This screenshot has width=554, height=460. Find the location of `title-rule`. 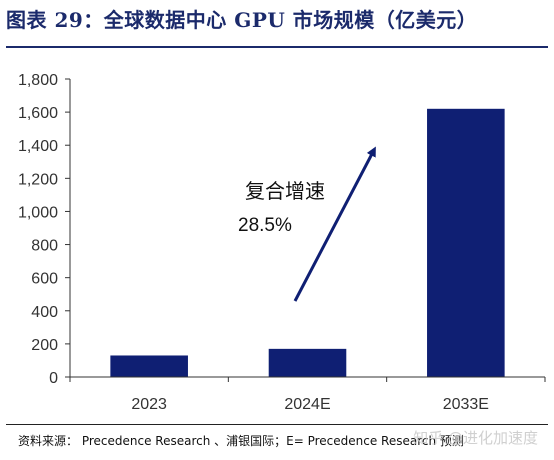

title-rule is located at coordinates (277, 47).